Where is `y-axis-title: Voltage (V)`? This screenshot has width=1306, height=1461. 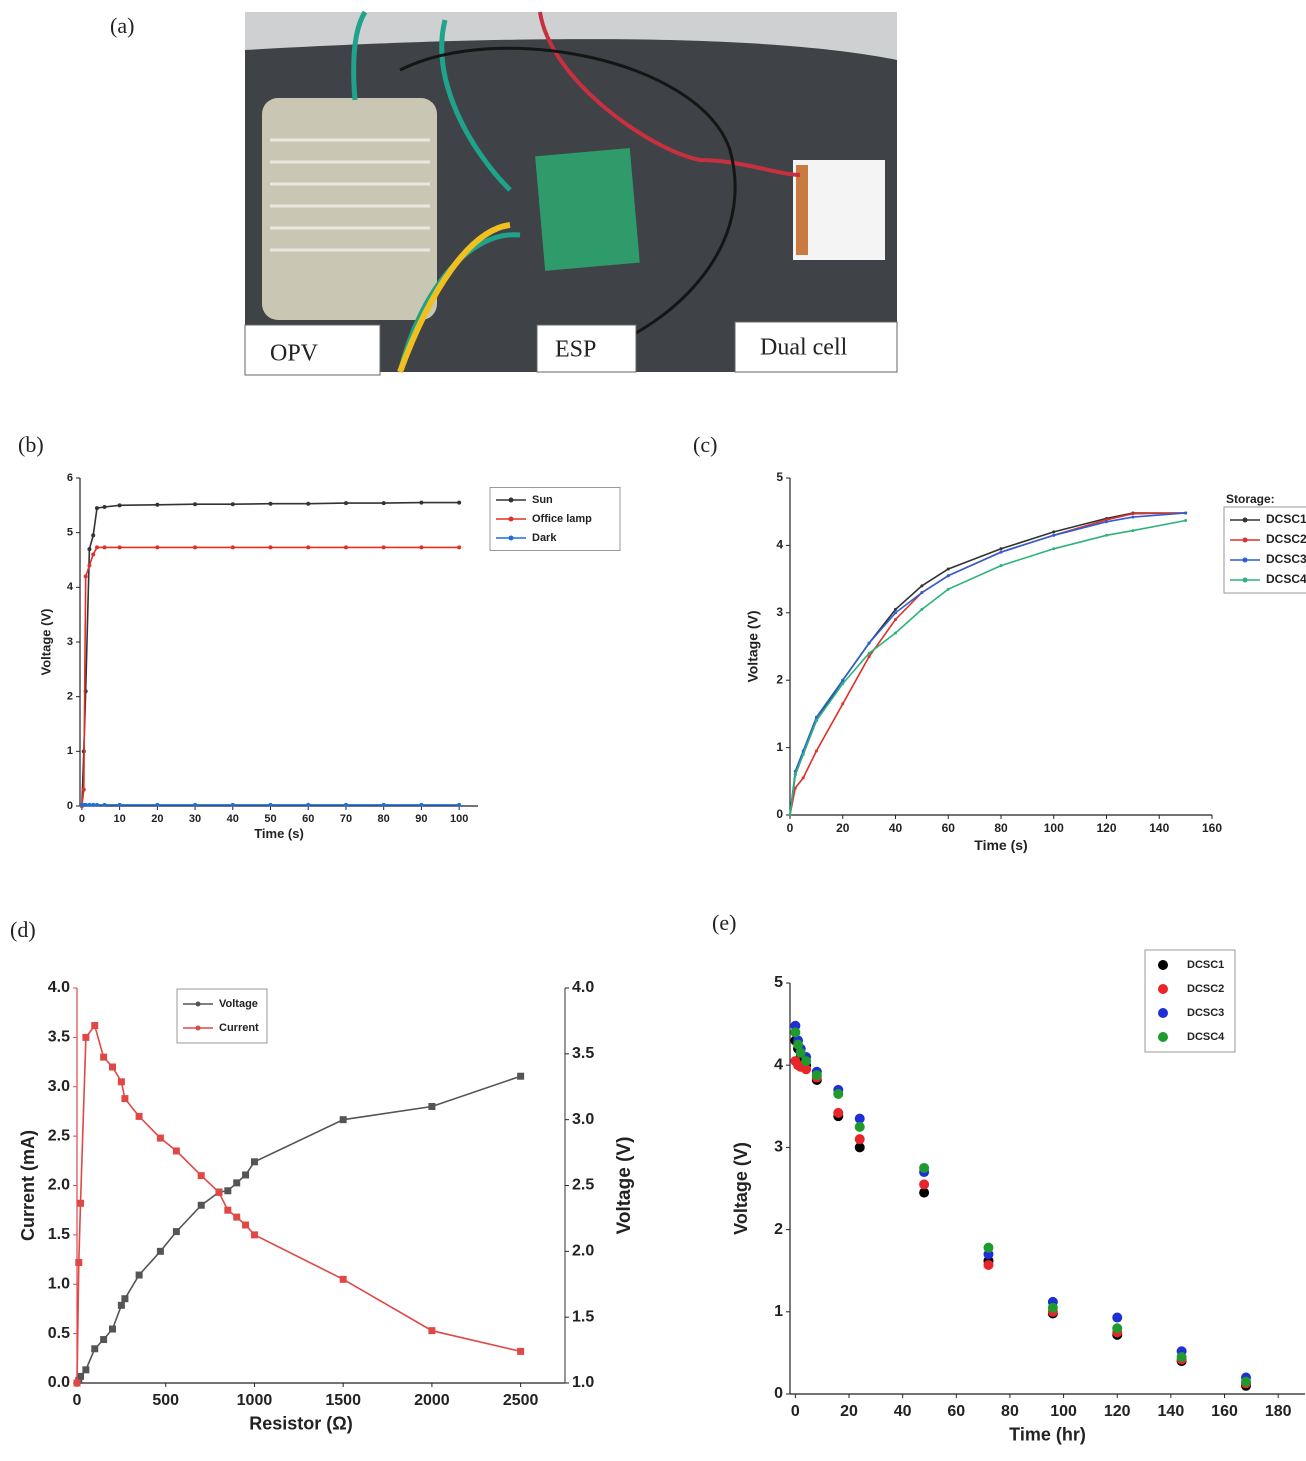
y-axis-title: Voltage (V) is located at coordinates (741, 1188).